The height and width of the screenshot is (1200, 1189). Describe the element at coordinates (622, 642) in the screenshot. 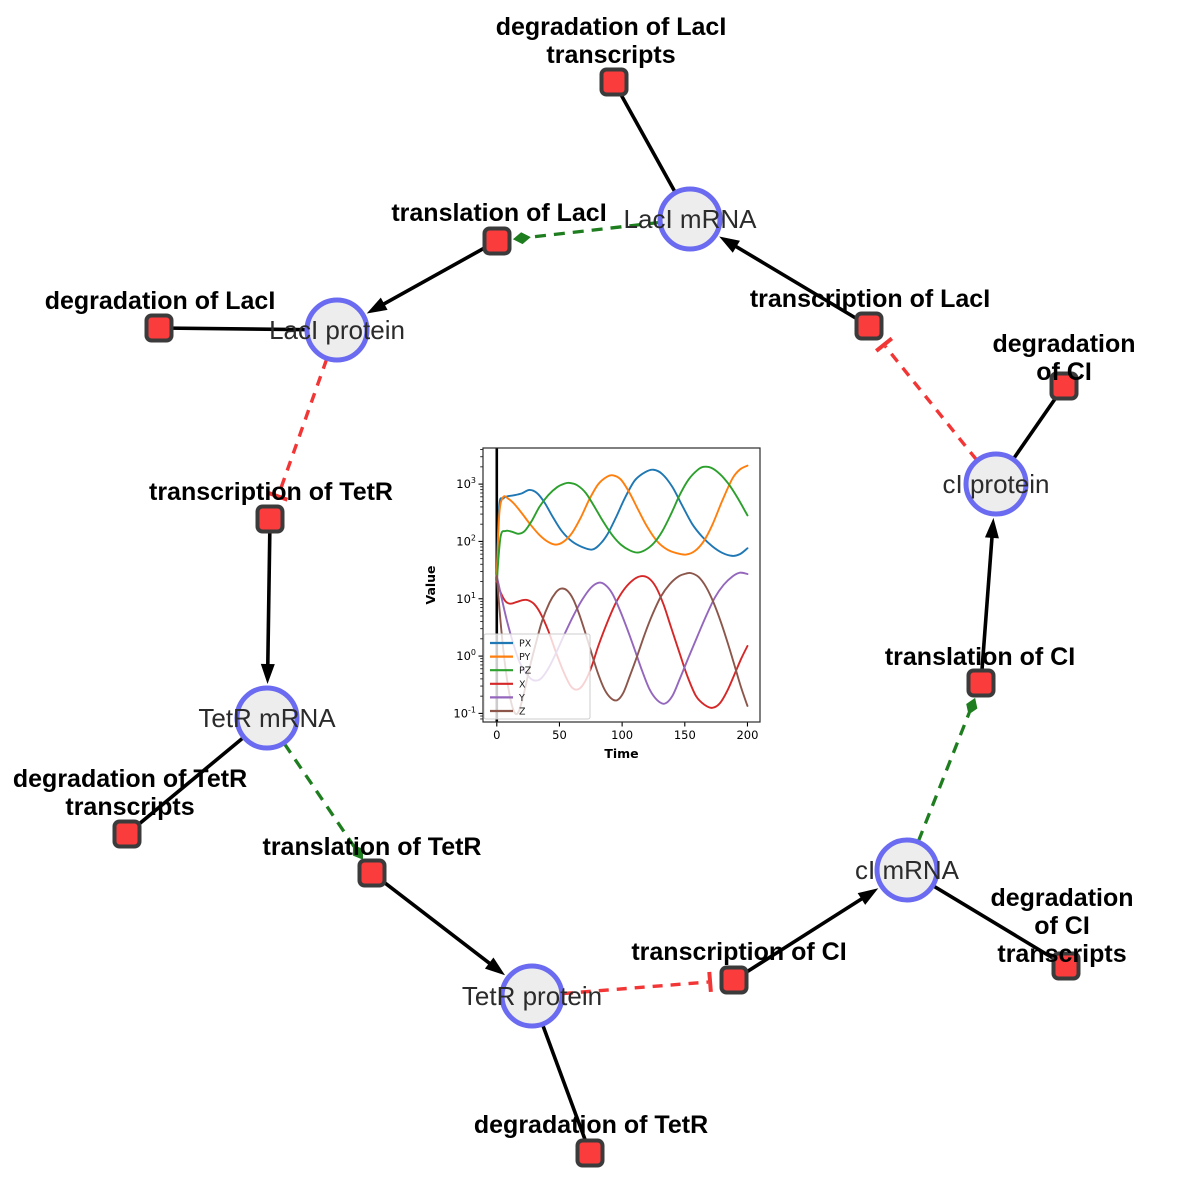

I see `series-X` at that location.